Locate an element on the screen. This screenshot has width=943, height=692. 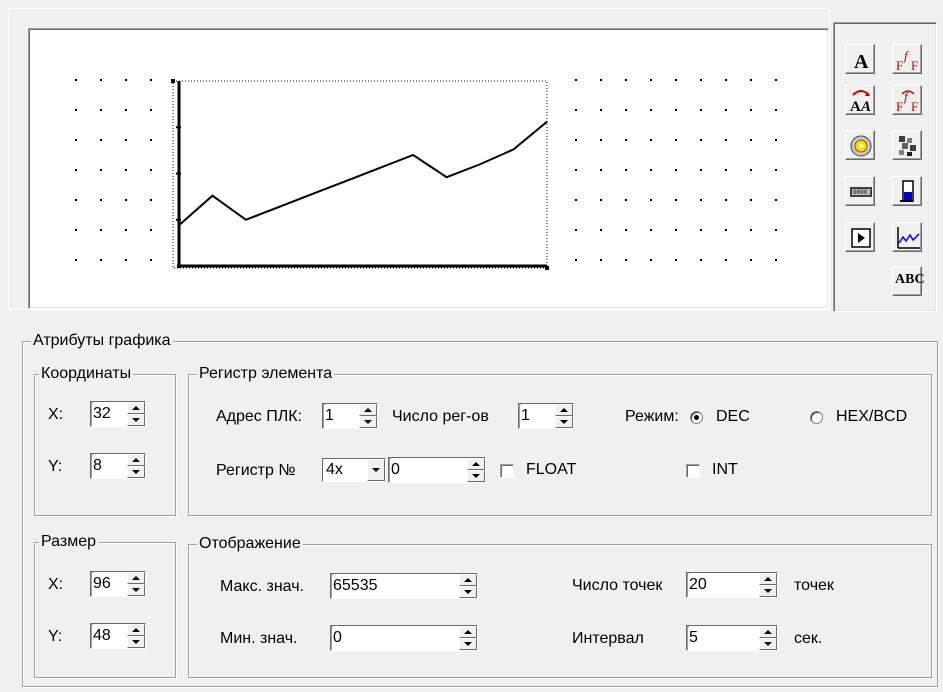
coord-x-input is located at coordinates (110, 414).